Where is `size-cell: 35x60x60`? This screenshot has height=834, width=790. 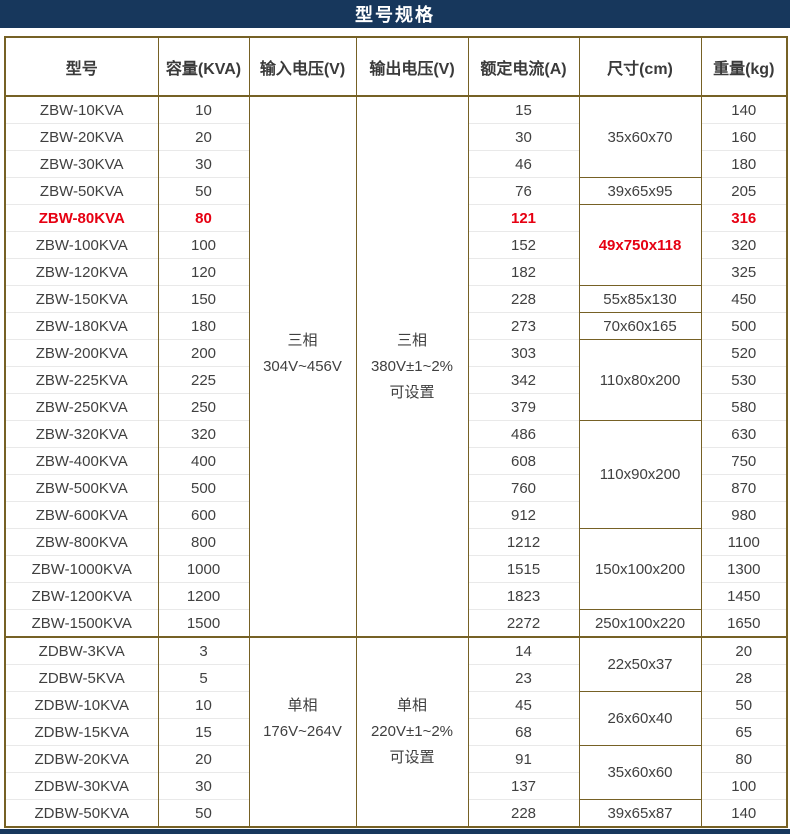 size-cell: 35x60x60 is located at coordinates (639, 772).